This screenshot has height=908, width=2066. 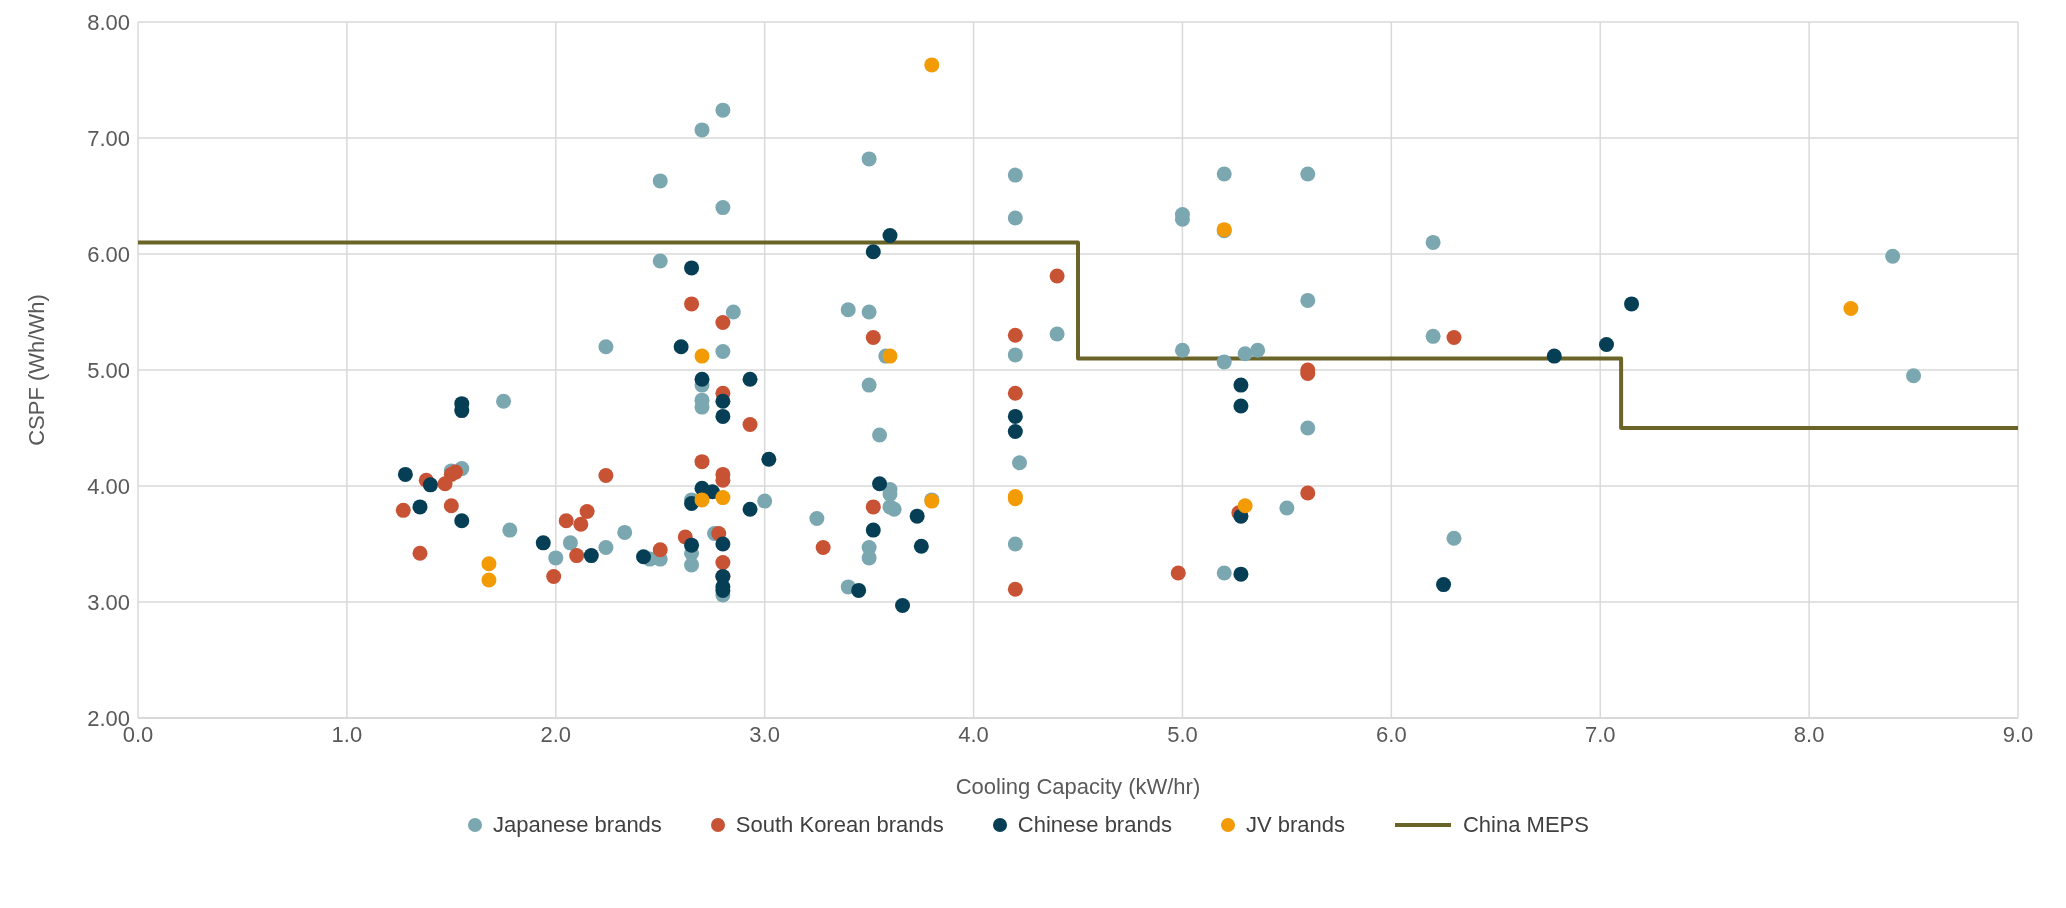 What do you see at coordinates (108, 370) in the screenshot?
I see `y-tick-label: 5.00` at bounding box center [108, 370].